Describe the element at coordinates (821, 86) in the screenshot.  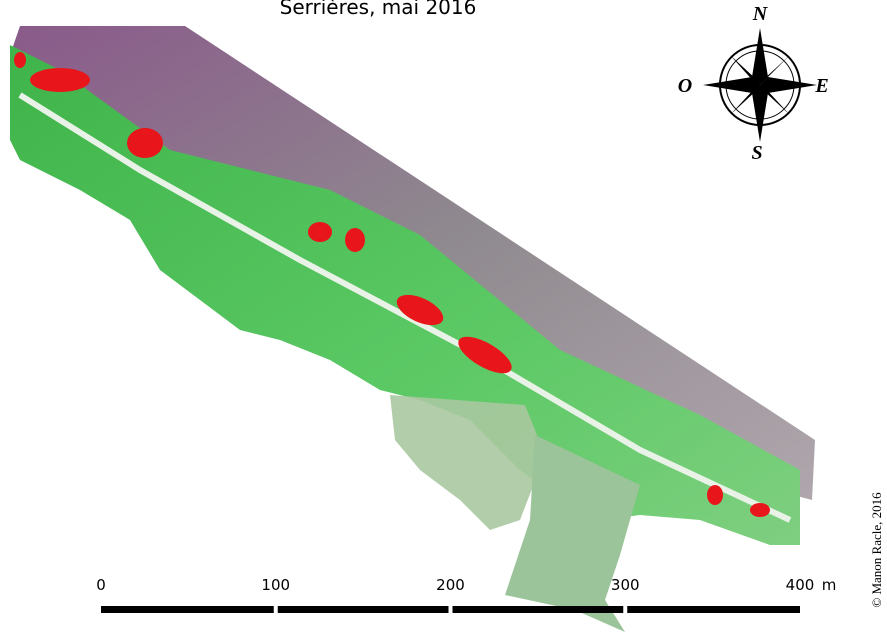
I see `compass-east: E` at that location.